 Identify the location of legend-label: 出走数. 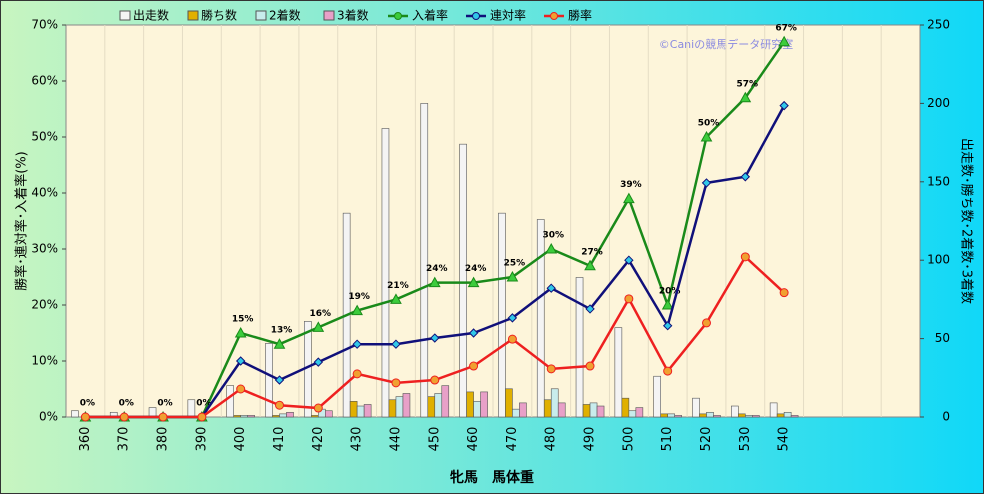
(151, 15).